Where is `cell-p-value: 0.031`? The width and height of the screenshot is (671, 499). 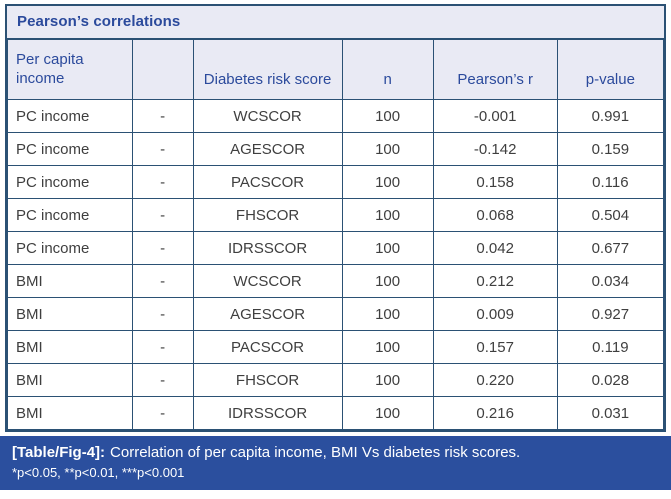
cell-p-value: 0.031 is located at coordinates (610, 413).